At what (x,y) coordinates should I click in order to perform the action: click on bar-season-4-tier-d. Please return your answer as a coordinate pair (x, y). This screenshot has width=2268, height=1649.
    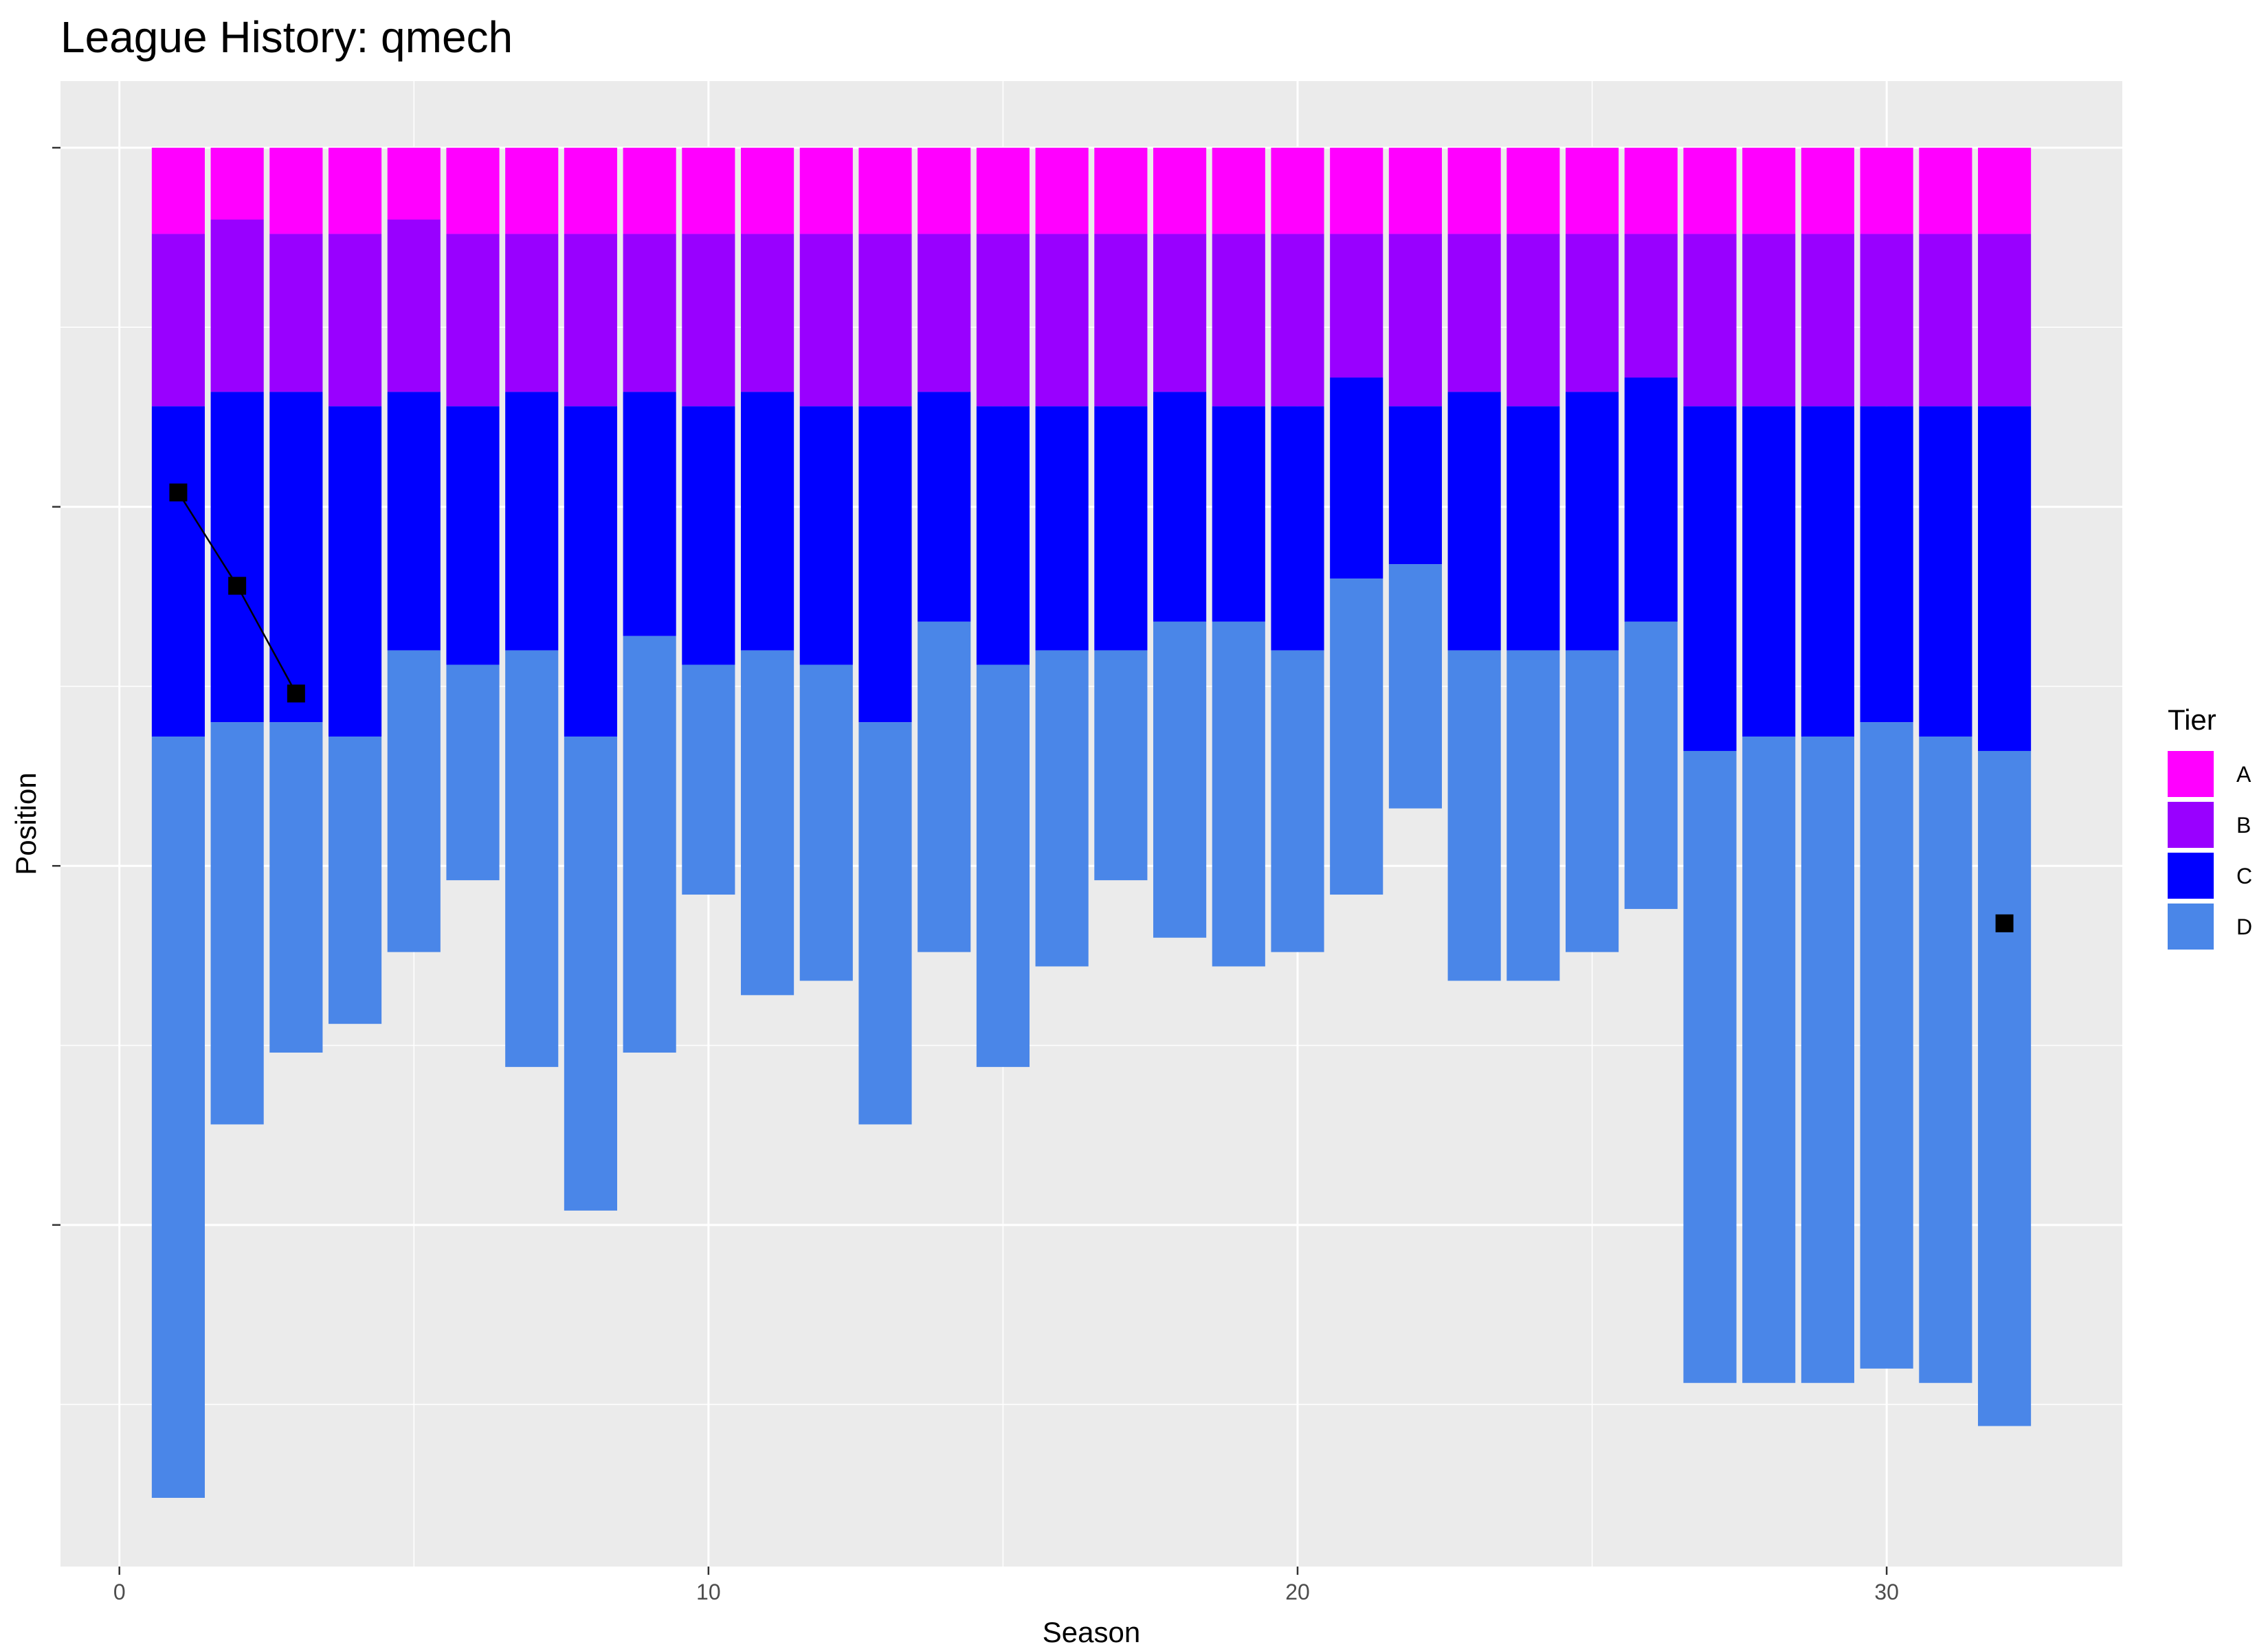
    Looking at the image, I should click on (356, 880).